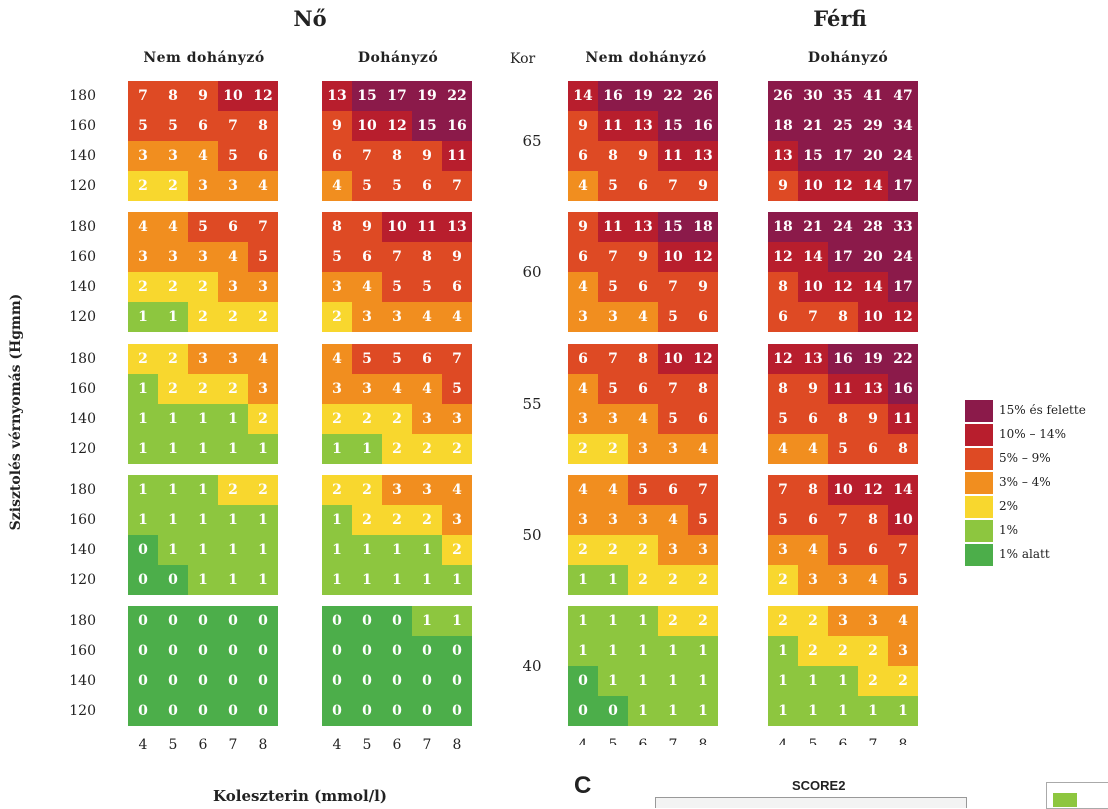  I want to click on risk-cell: 14, so click(873, 287).